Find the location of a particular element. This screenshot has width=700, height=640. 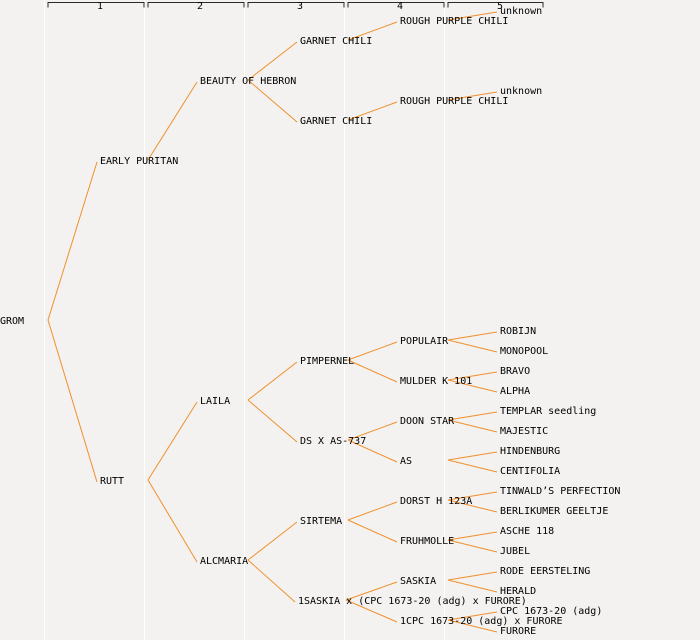

variety-label: MONOPOOL is located at coordinates (524, 351).